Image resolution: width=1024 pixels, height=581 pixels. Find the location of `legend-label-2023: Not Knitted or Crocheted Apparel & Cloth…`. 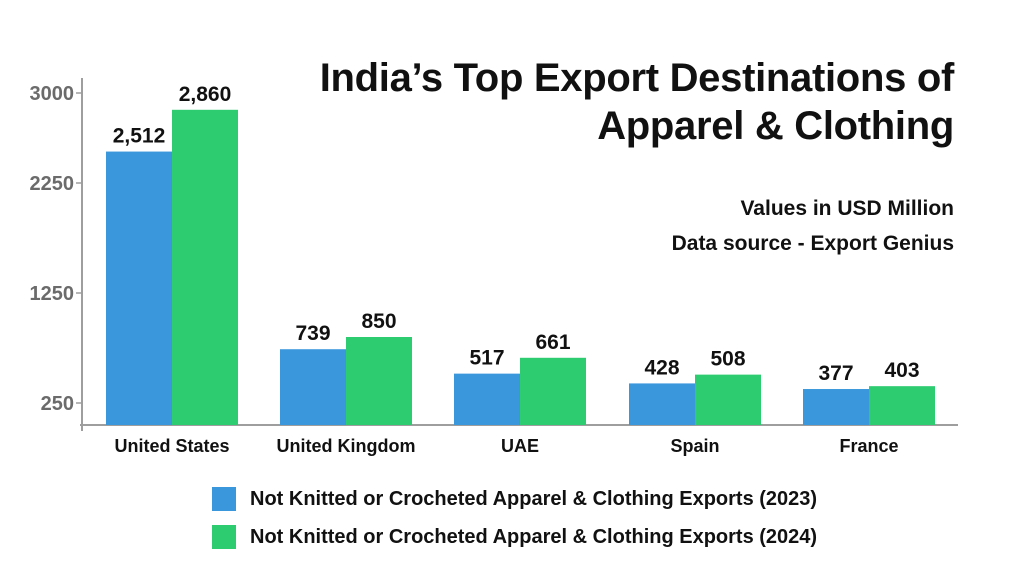

legend-label-2023: Not Knitted or Crocheted Apparel & Cloth… is located at coordinates (534, 498).